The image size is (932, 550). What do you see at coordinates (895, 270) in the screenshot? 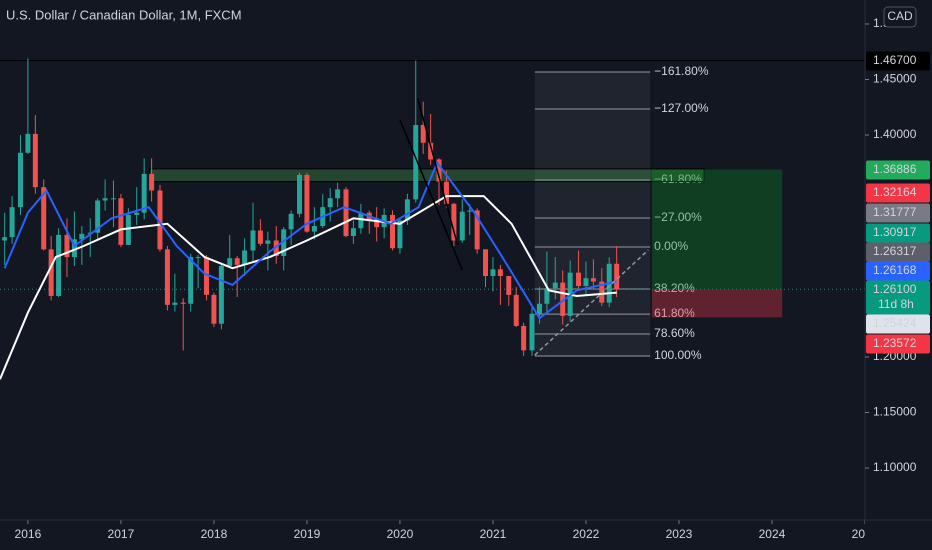
I see `price-tag-label: 1.26168` at bounding box center [895, 270].